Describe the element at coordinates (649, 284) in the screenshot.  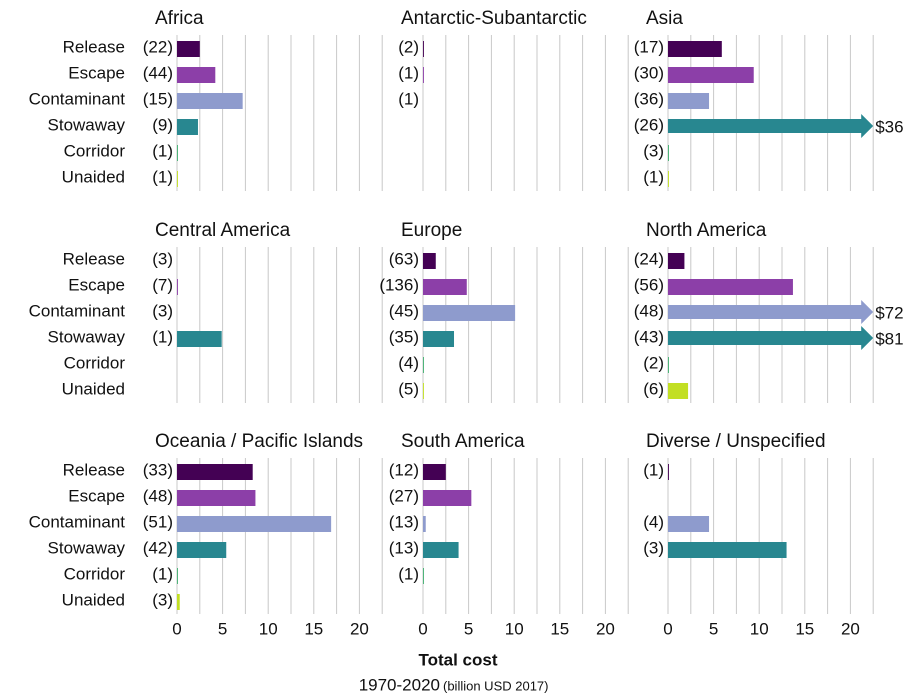
I see `count-label: (56)` at that location.